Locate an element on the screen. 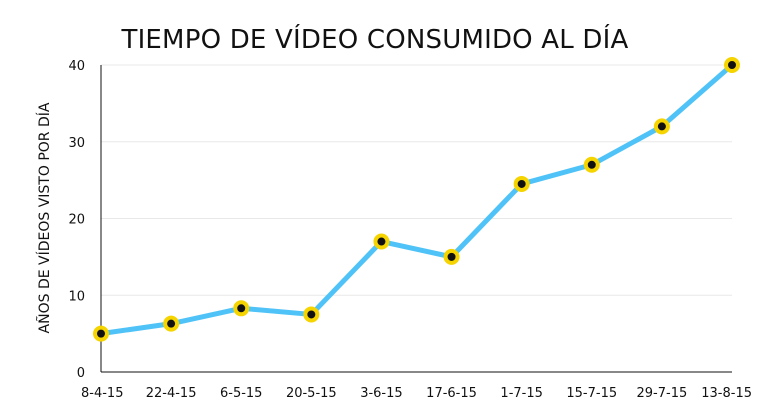 Image resolution: width=779 pixels, height=419 pixels. y-tick-label-0: 0 is located at coordinates (81, 373).